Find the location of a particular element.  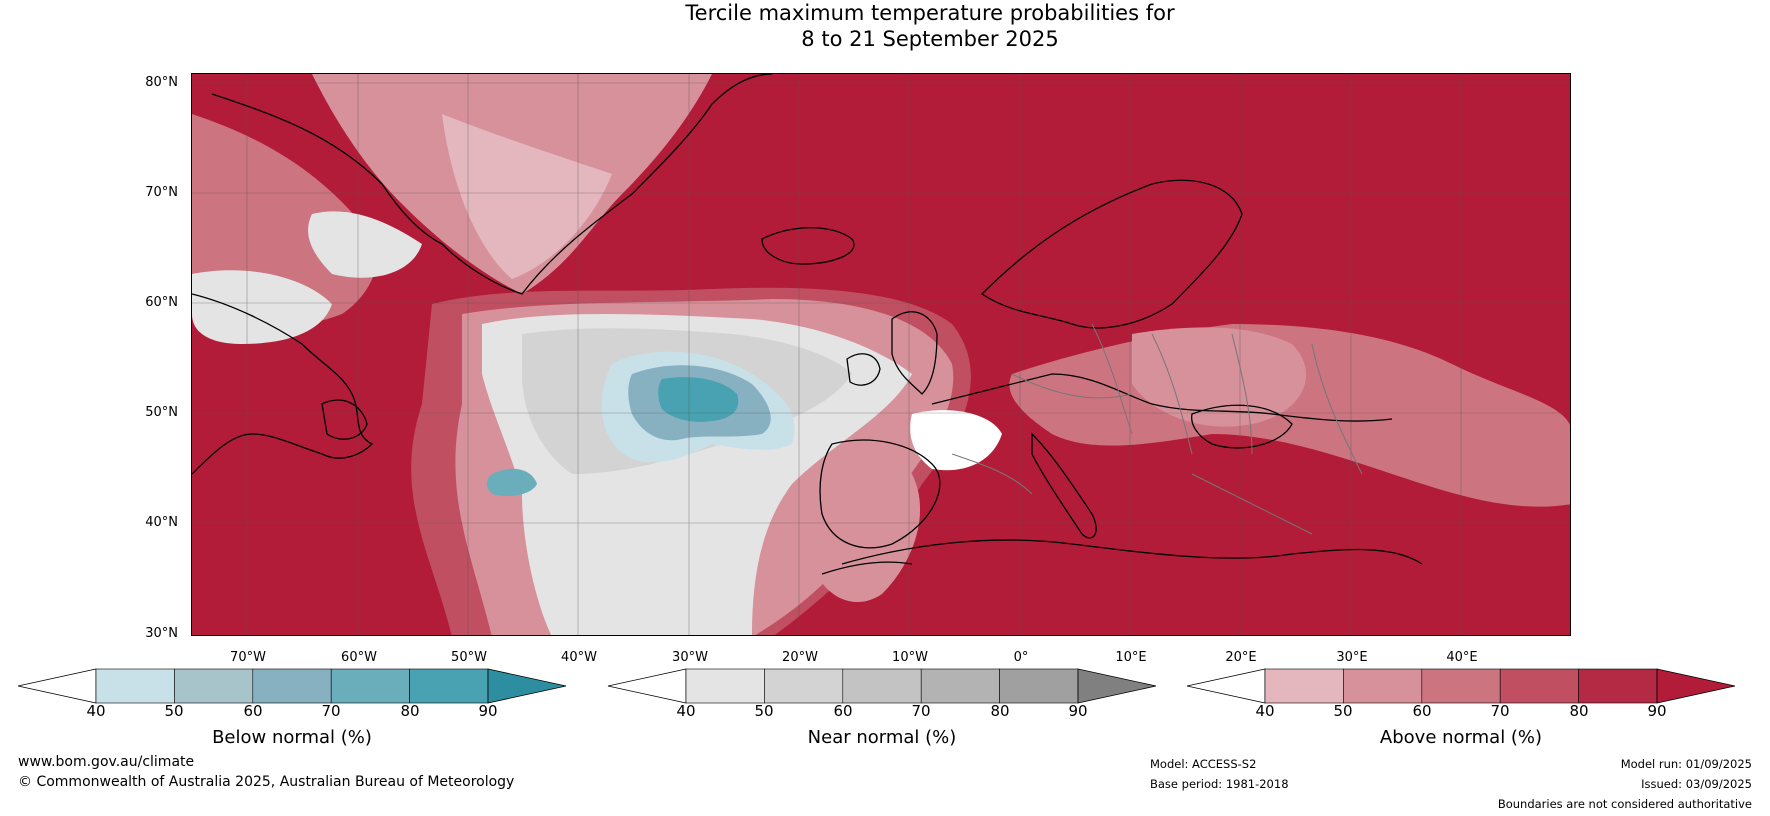

british-isles-coast is located at coordinates (914, 353).